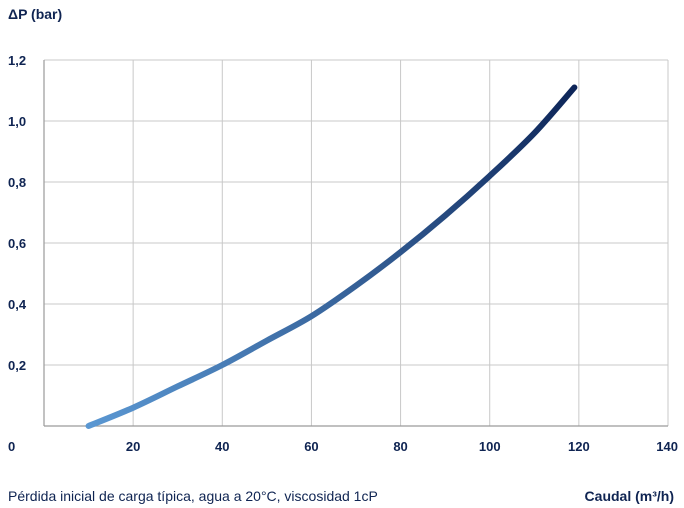 Image resolution: width=684 pixels, height=508 pixels. What do you see at coordinates (17, 365) in the screenshot?
I see `y-tick-label: 0,2` at bounding box center [17, 365].